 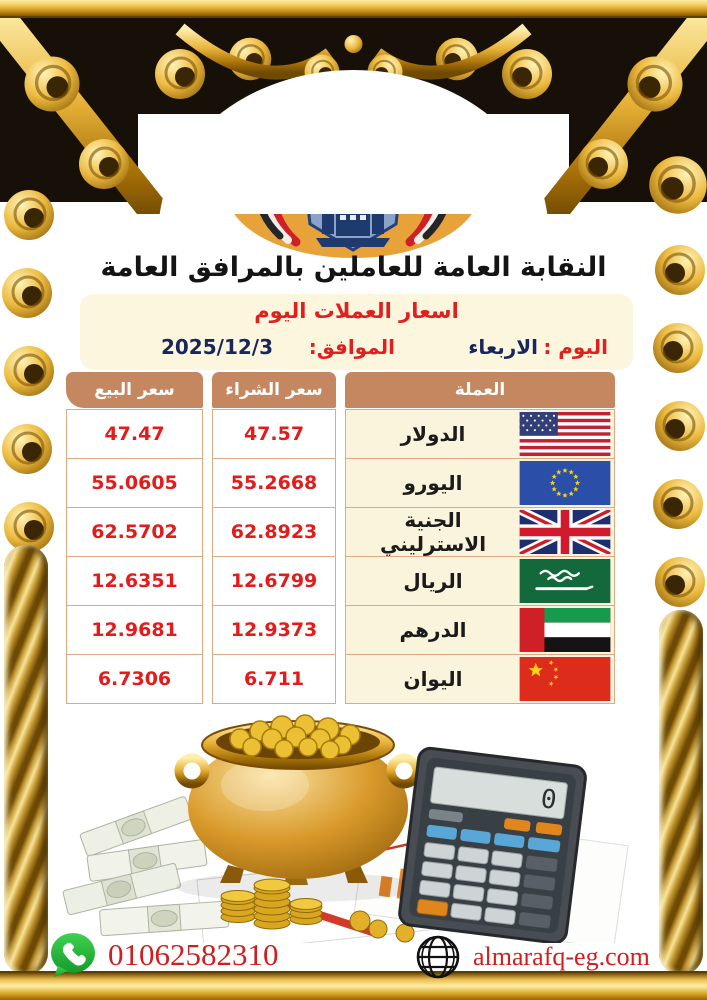 I want to click on date-value: 2025/12/3, so click(x=216, y=347).